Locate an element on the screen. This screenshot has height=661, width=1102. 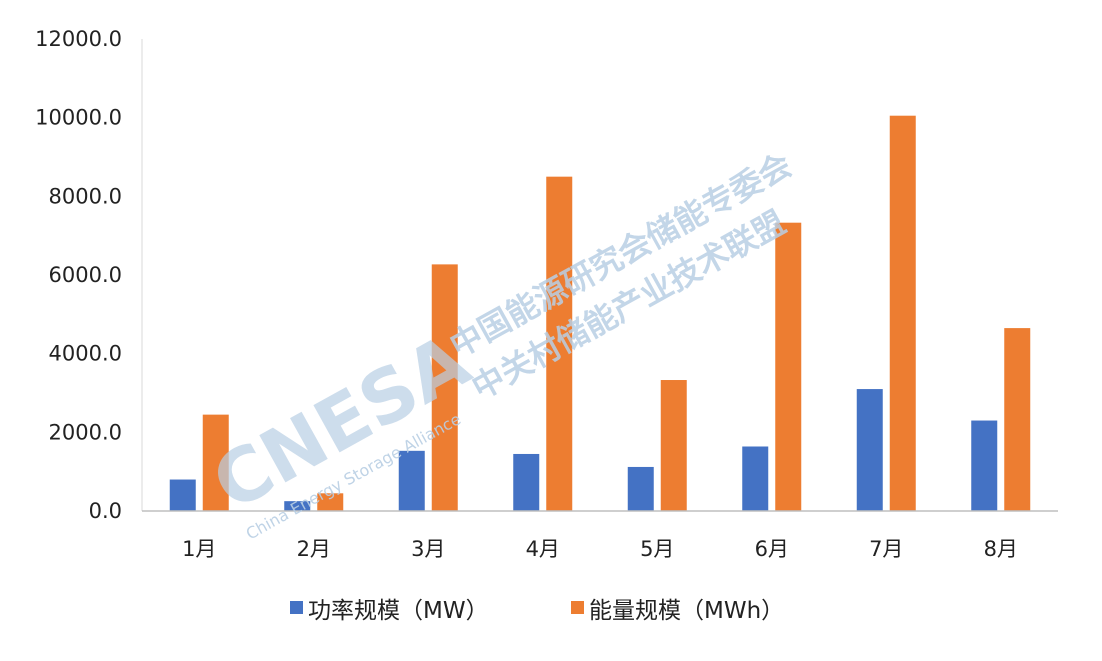
x-tick-label: 6月 is located at coordinates (772, 549).